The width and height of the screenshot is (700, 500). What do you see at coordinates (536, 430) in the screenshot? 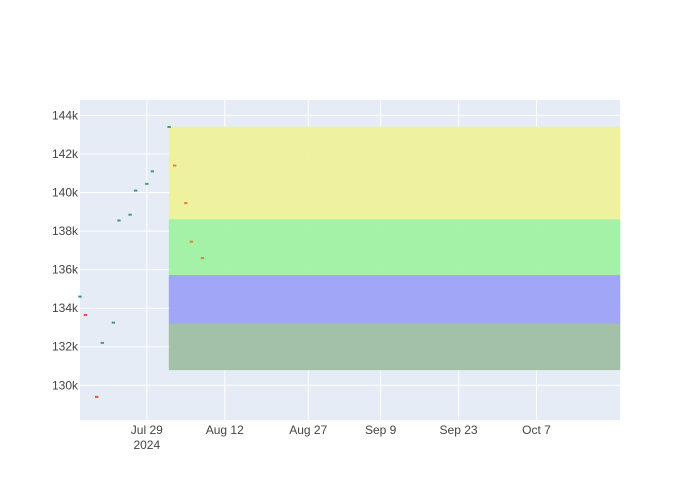
I see `x-tick-label: Oct 7` at bounding box center [536, 430].